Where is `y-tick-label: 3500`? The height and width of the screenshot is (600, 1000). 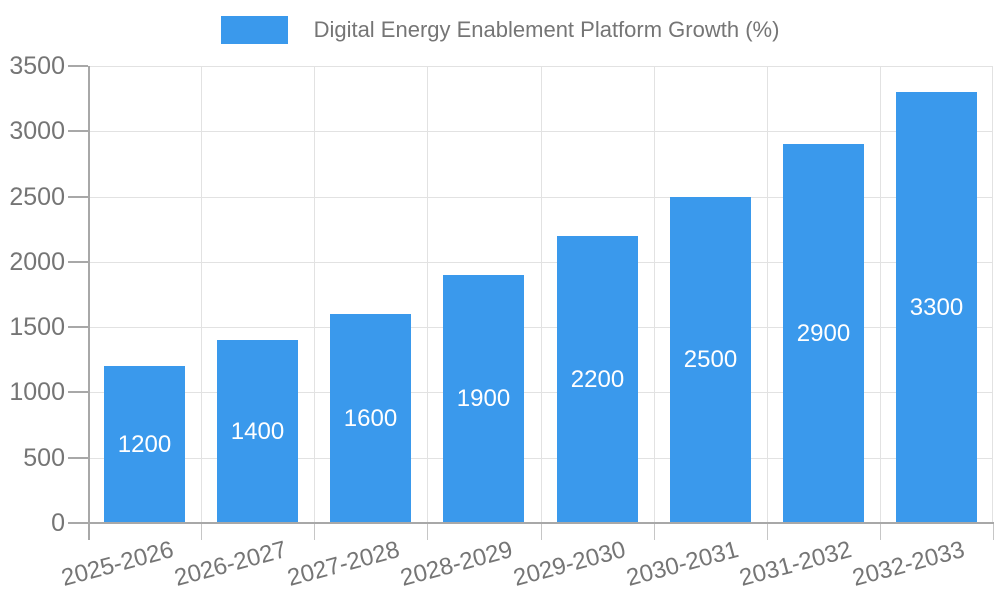 y-tick-label: 3500 is located at coordinates (37, 66).